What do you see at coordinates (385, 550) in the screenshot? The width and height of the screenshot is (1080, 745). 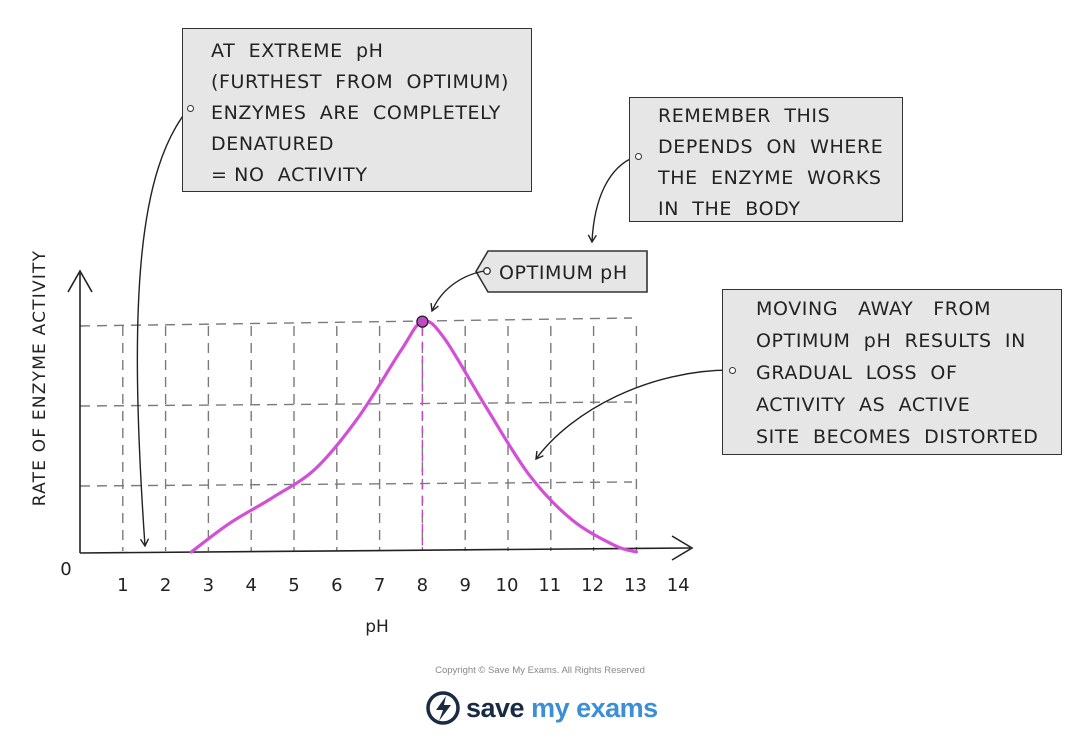 I see `x-axis` at bounding box center [385, 550].